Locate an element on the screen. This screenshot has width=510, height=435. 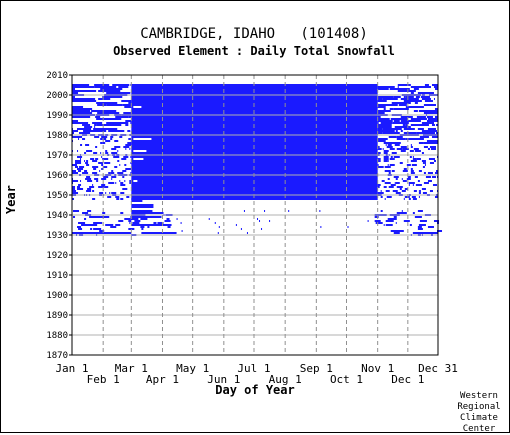
y-tick-label: 1920 is located at coordinates (57, 256).